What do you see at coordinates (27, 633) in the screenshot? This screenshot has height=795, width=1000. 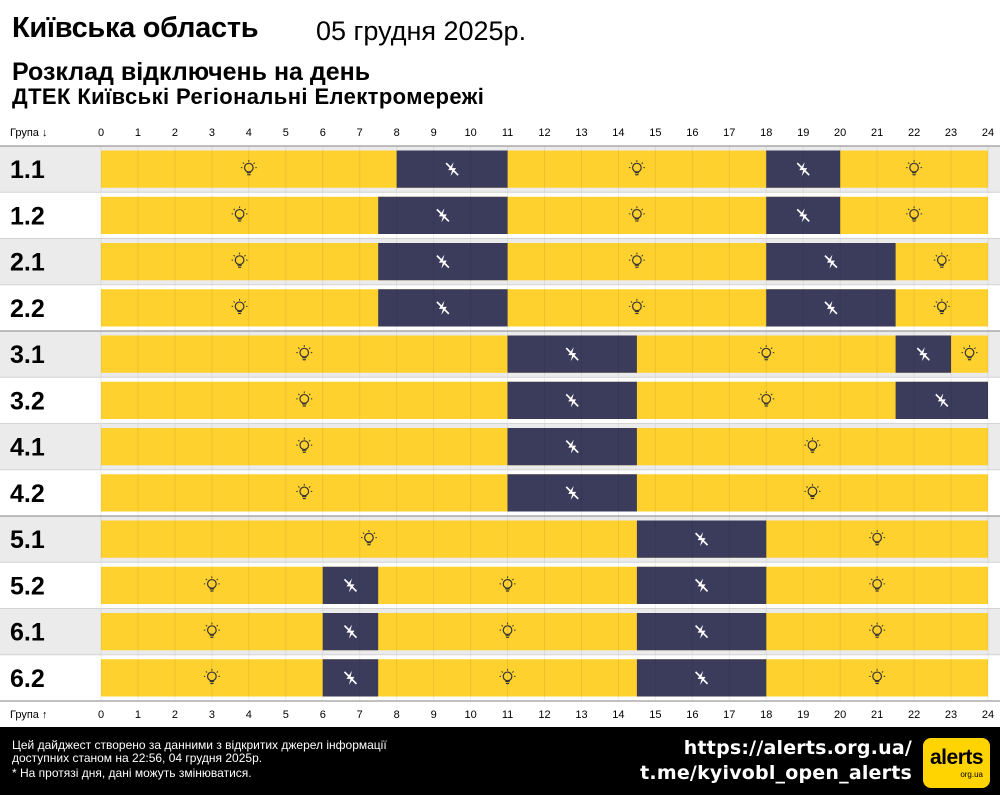 I see `group-label: 6.1` at bounding box center [27, 633].